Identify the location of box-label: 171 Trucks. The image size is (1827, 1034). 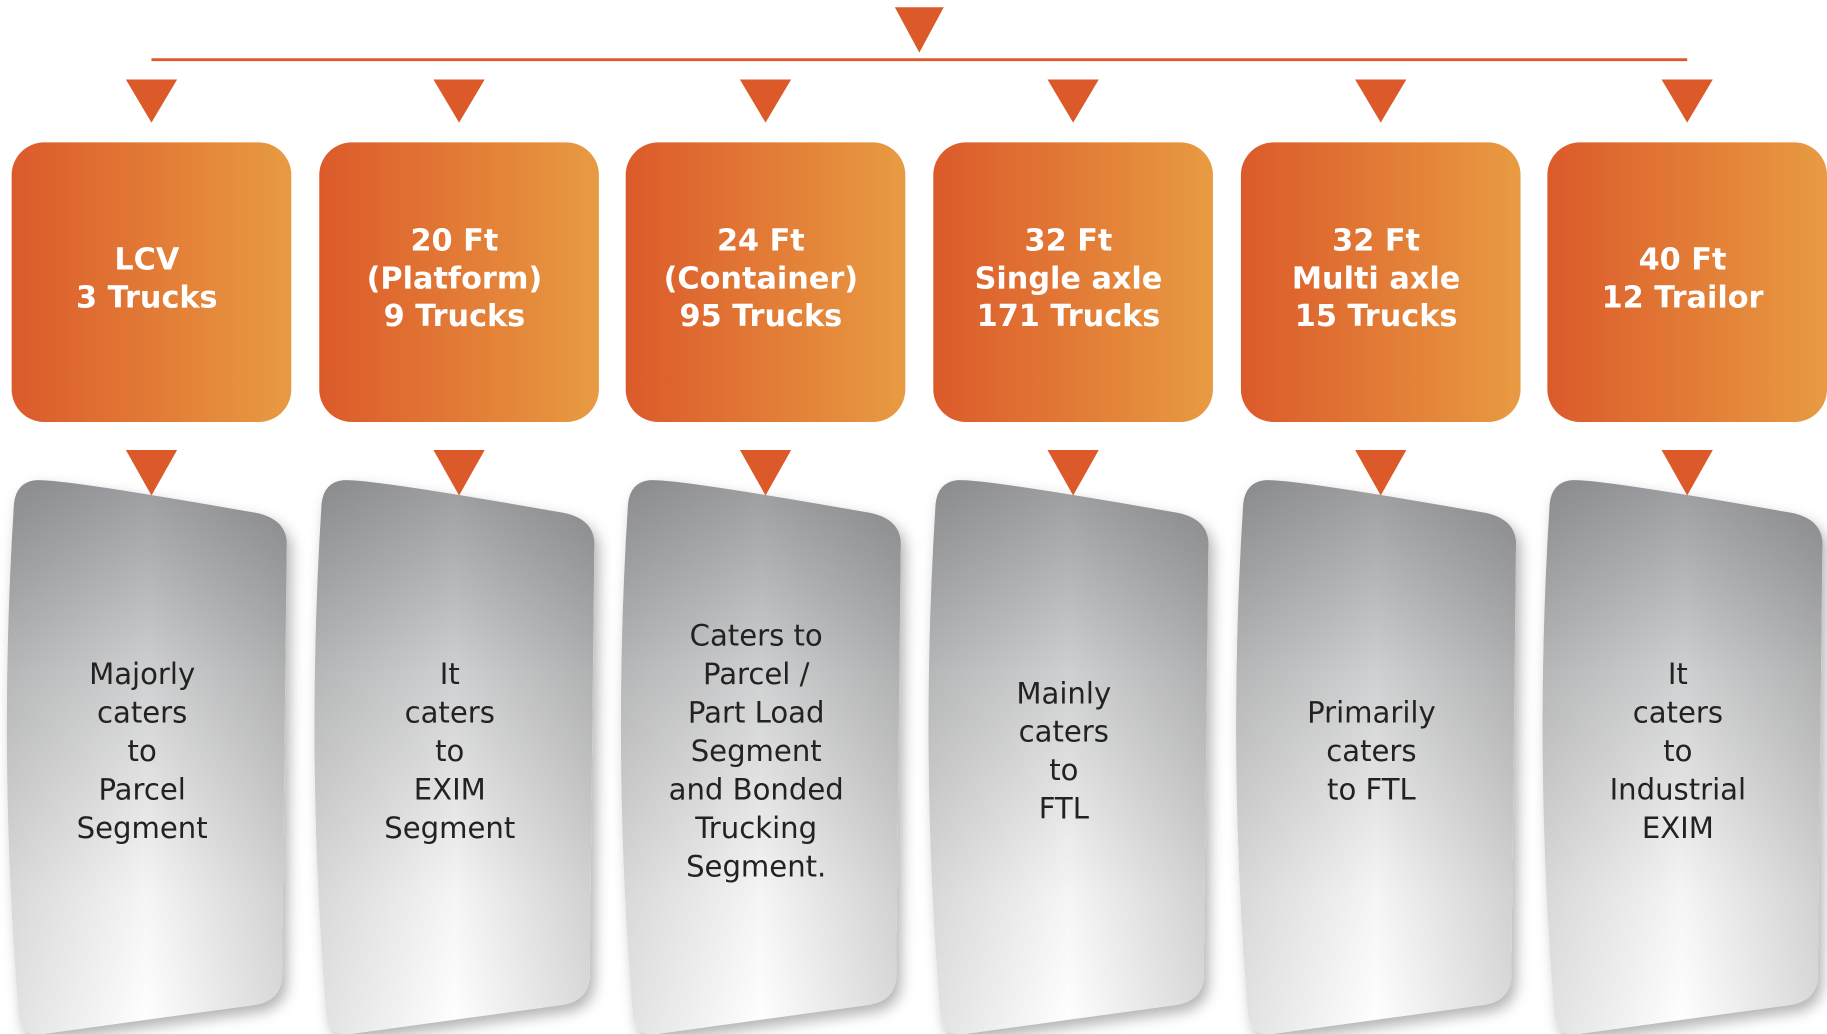
(1069, 316).